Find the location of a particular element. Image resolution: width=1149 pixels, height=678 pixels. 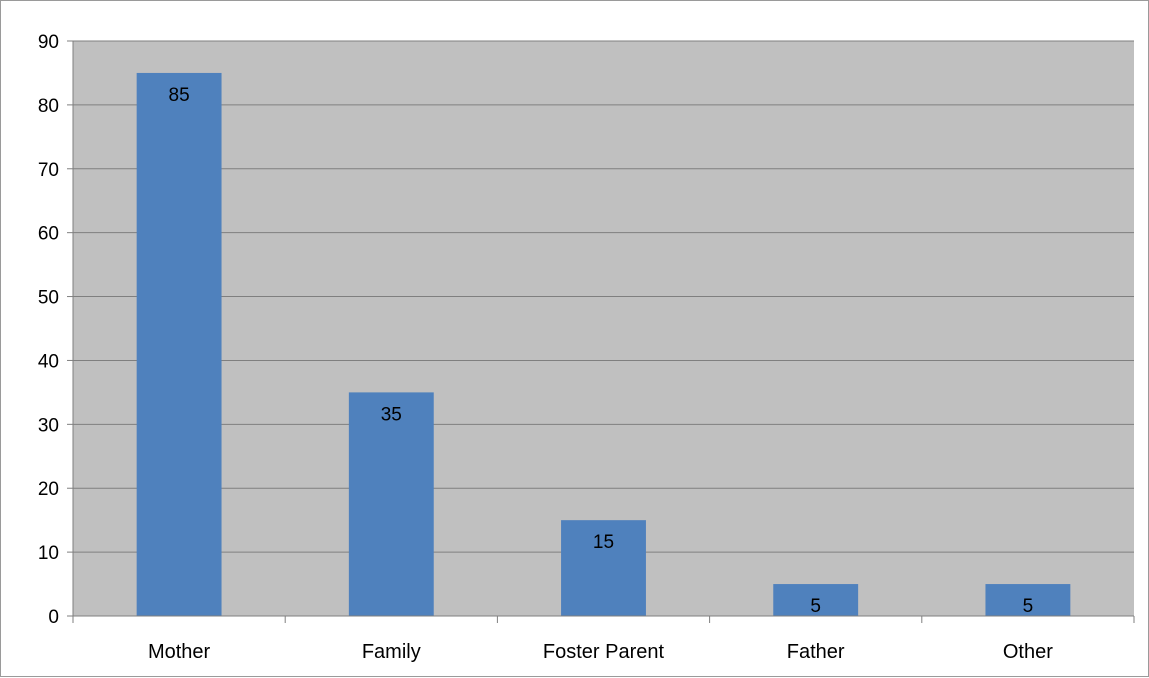

y-tick-label: 70 is located at coordinates (48, 170).